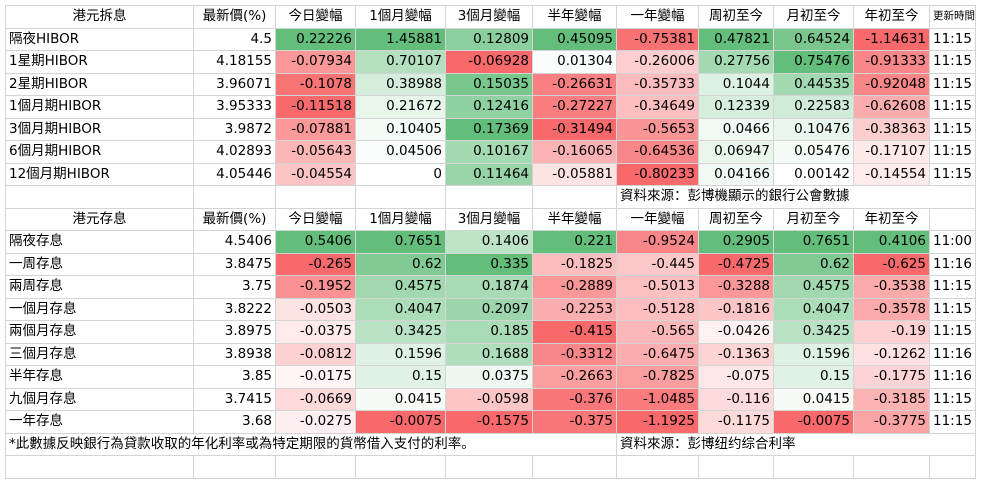 The height and width of the screenshot is (503, 988). Describe the element at coordinates (657, 152) in the screenshot. I see `hibor-cell: -0.64536` at that location.